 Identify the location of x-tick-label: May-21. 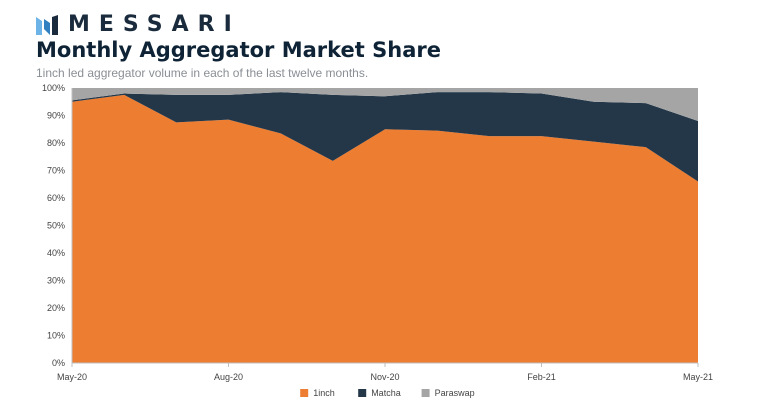
(698, 377).